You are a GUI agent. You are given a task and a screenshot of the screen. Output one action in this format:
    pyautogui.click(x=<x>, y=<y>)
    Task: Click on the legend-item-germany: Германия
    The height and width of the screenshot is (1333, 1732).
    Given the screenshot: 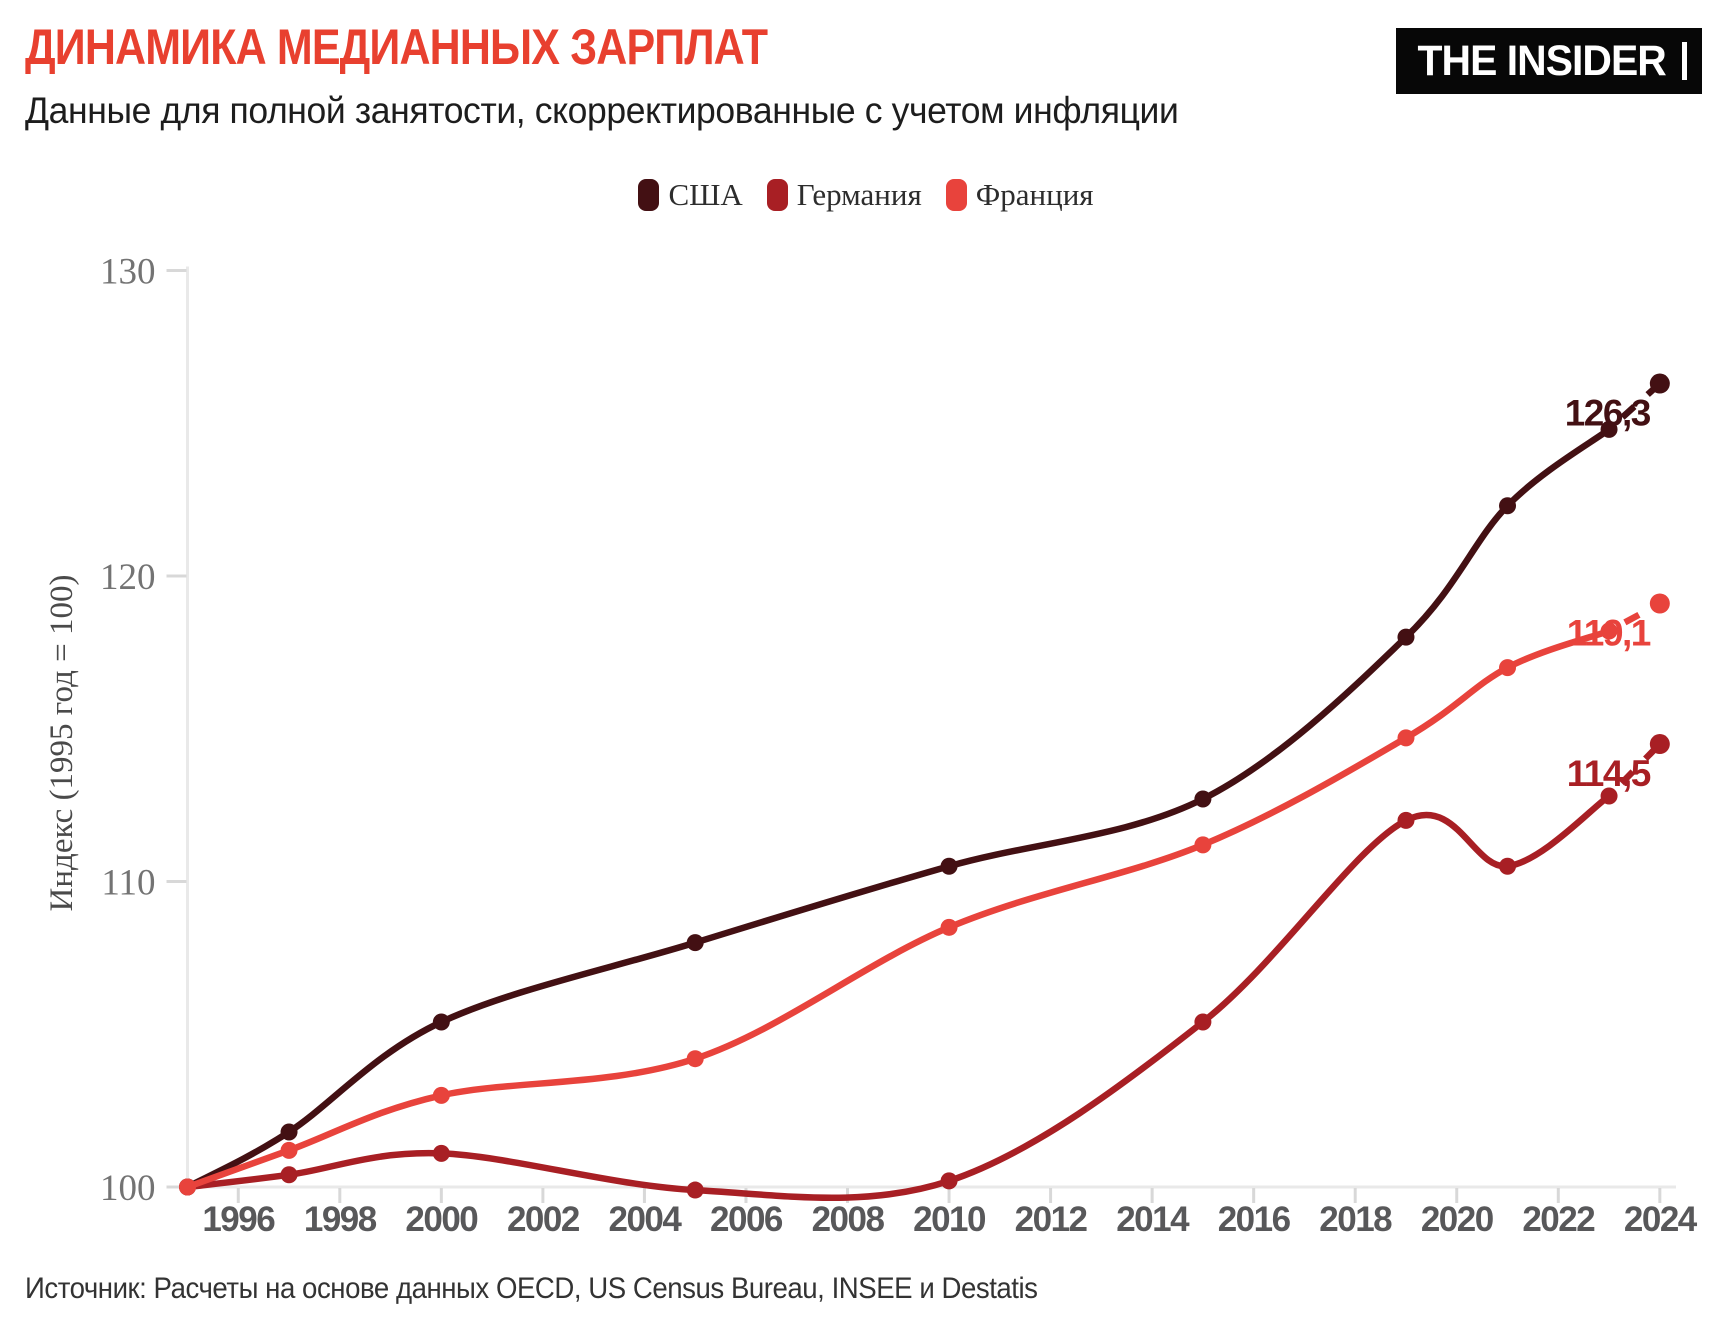 What is the action you would take?
    pyautogui.click(x=844, y=195)
    